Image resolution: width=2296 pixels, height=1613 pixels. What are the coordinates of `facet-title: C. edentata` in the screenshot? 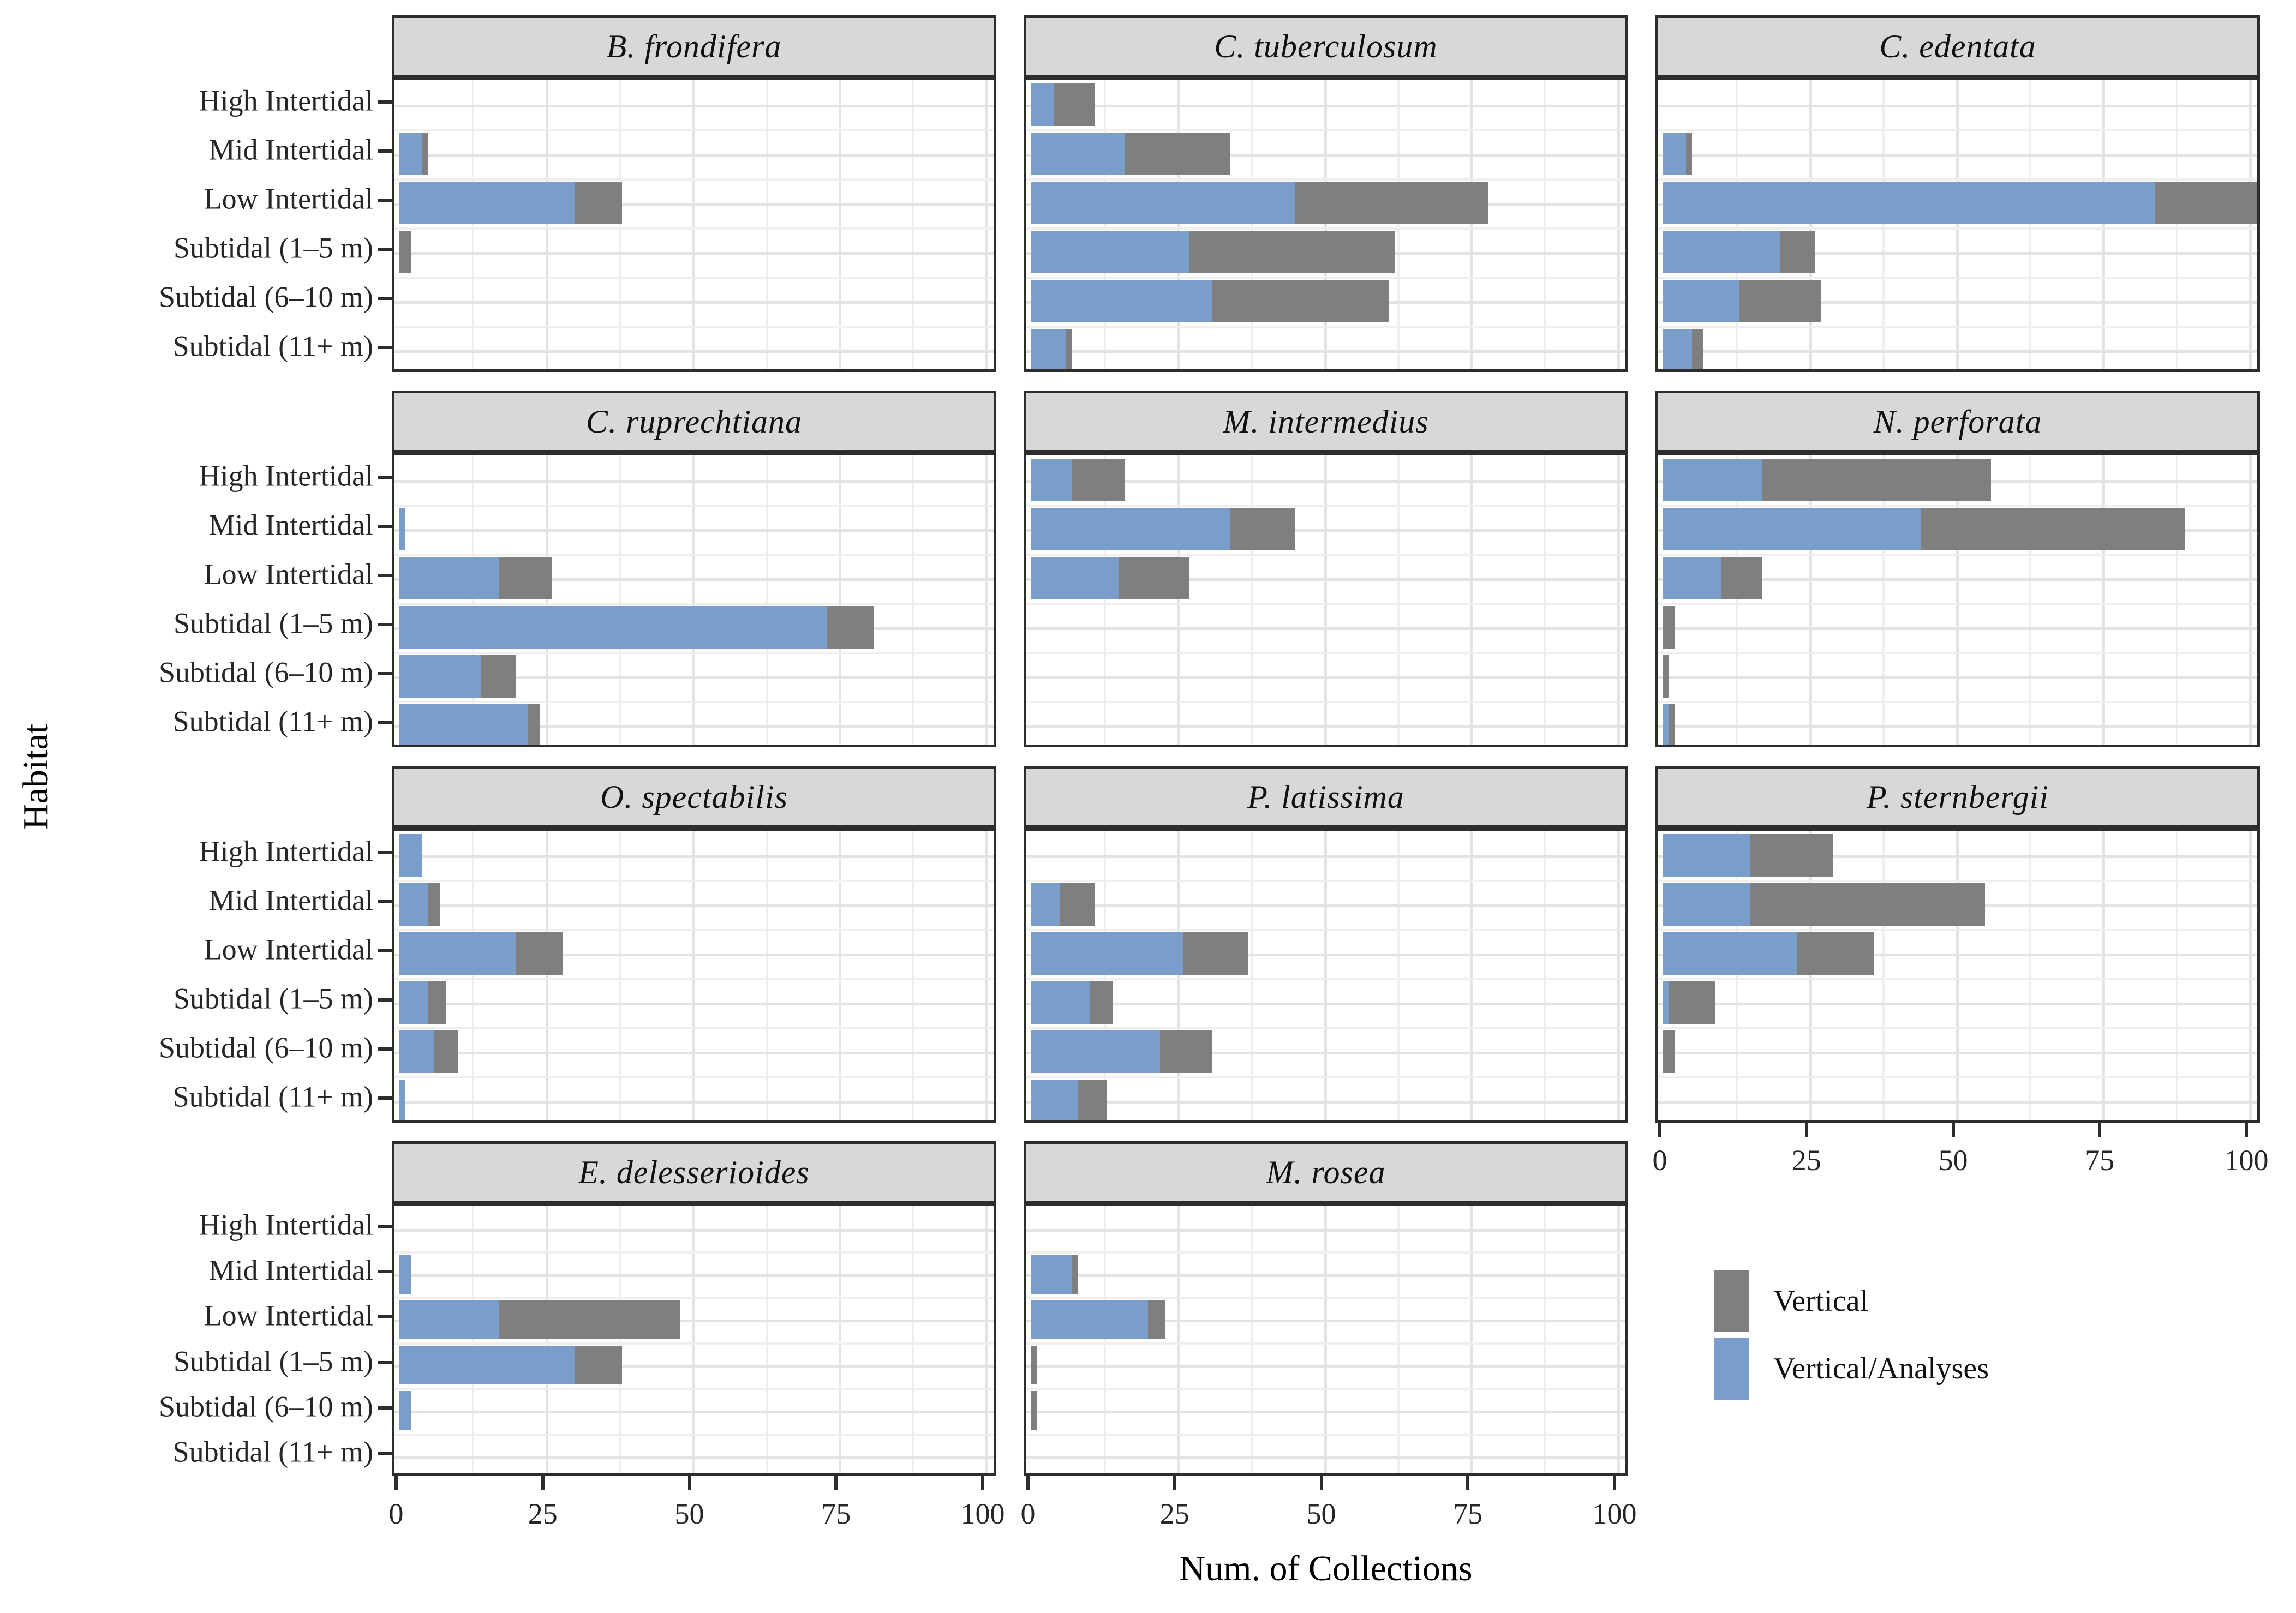 It's located at (1957, 46).